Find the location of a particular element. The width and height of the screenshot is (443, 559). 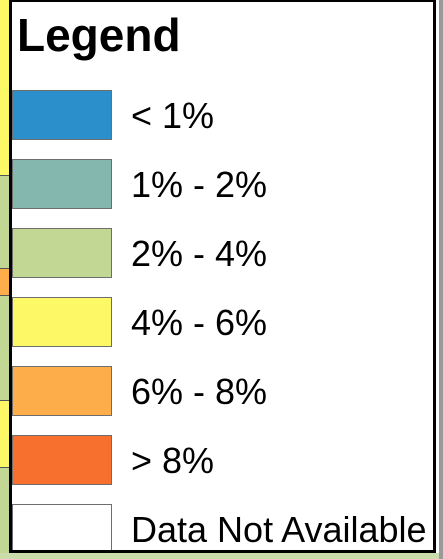

legend-item-label: 6% - 8% is located at coordinates (199, 391).